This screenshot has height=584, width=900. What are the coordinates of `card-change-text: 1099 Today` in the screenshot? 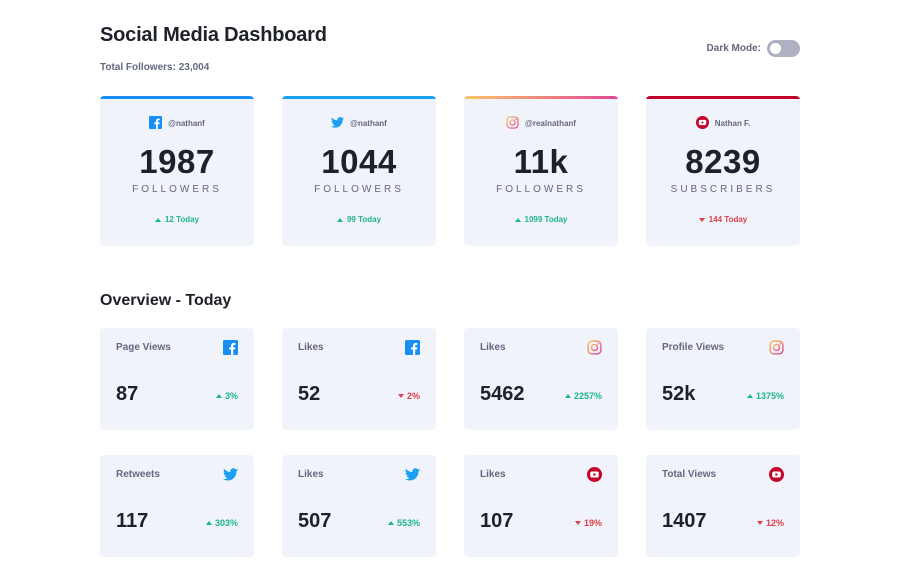 It's located at (546, 219).